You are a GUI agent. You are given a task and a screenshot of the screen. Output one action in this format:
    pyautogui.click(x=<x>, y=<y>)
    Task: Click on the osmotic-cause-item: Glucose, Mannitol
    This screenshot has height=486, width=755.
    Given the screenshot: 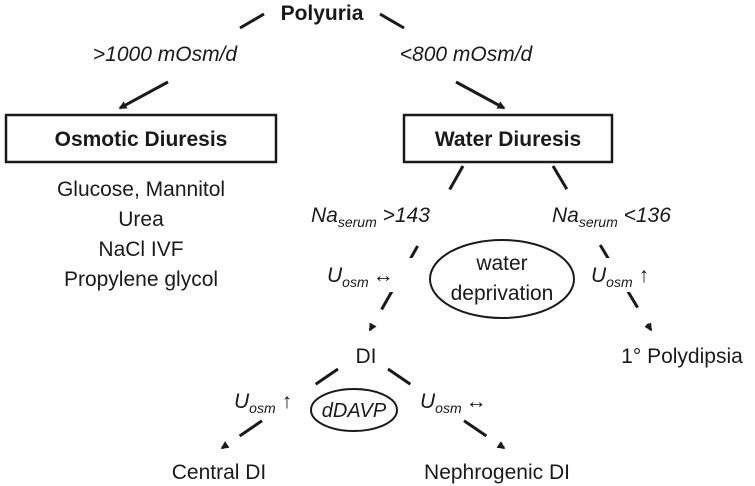 What is the action you would take?
    pyautogui.click(x=141, y=189)
    